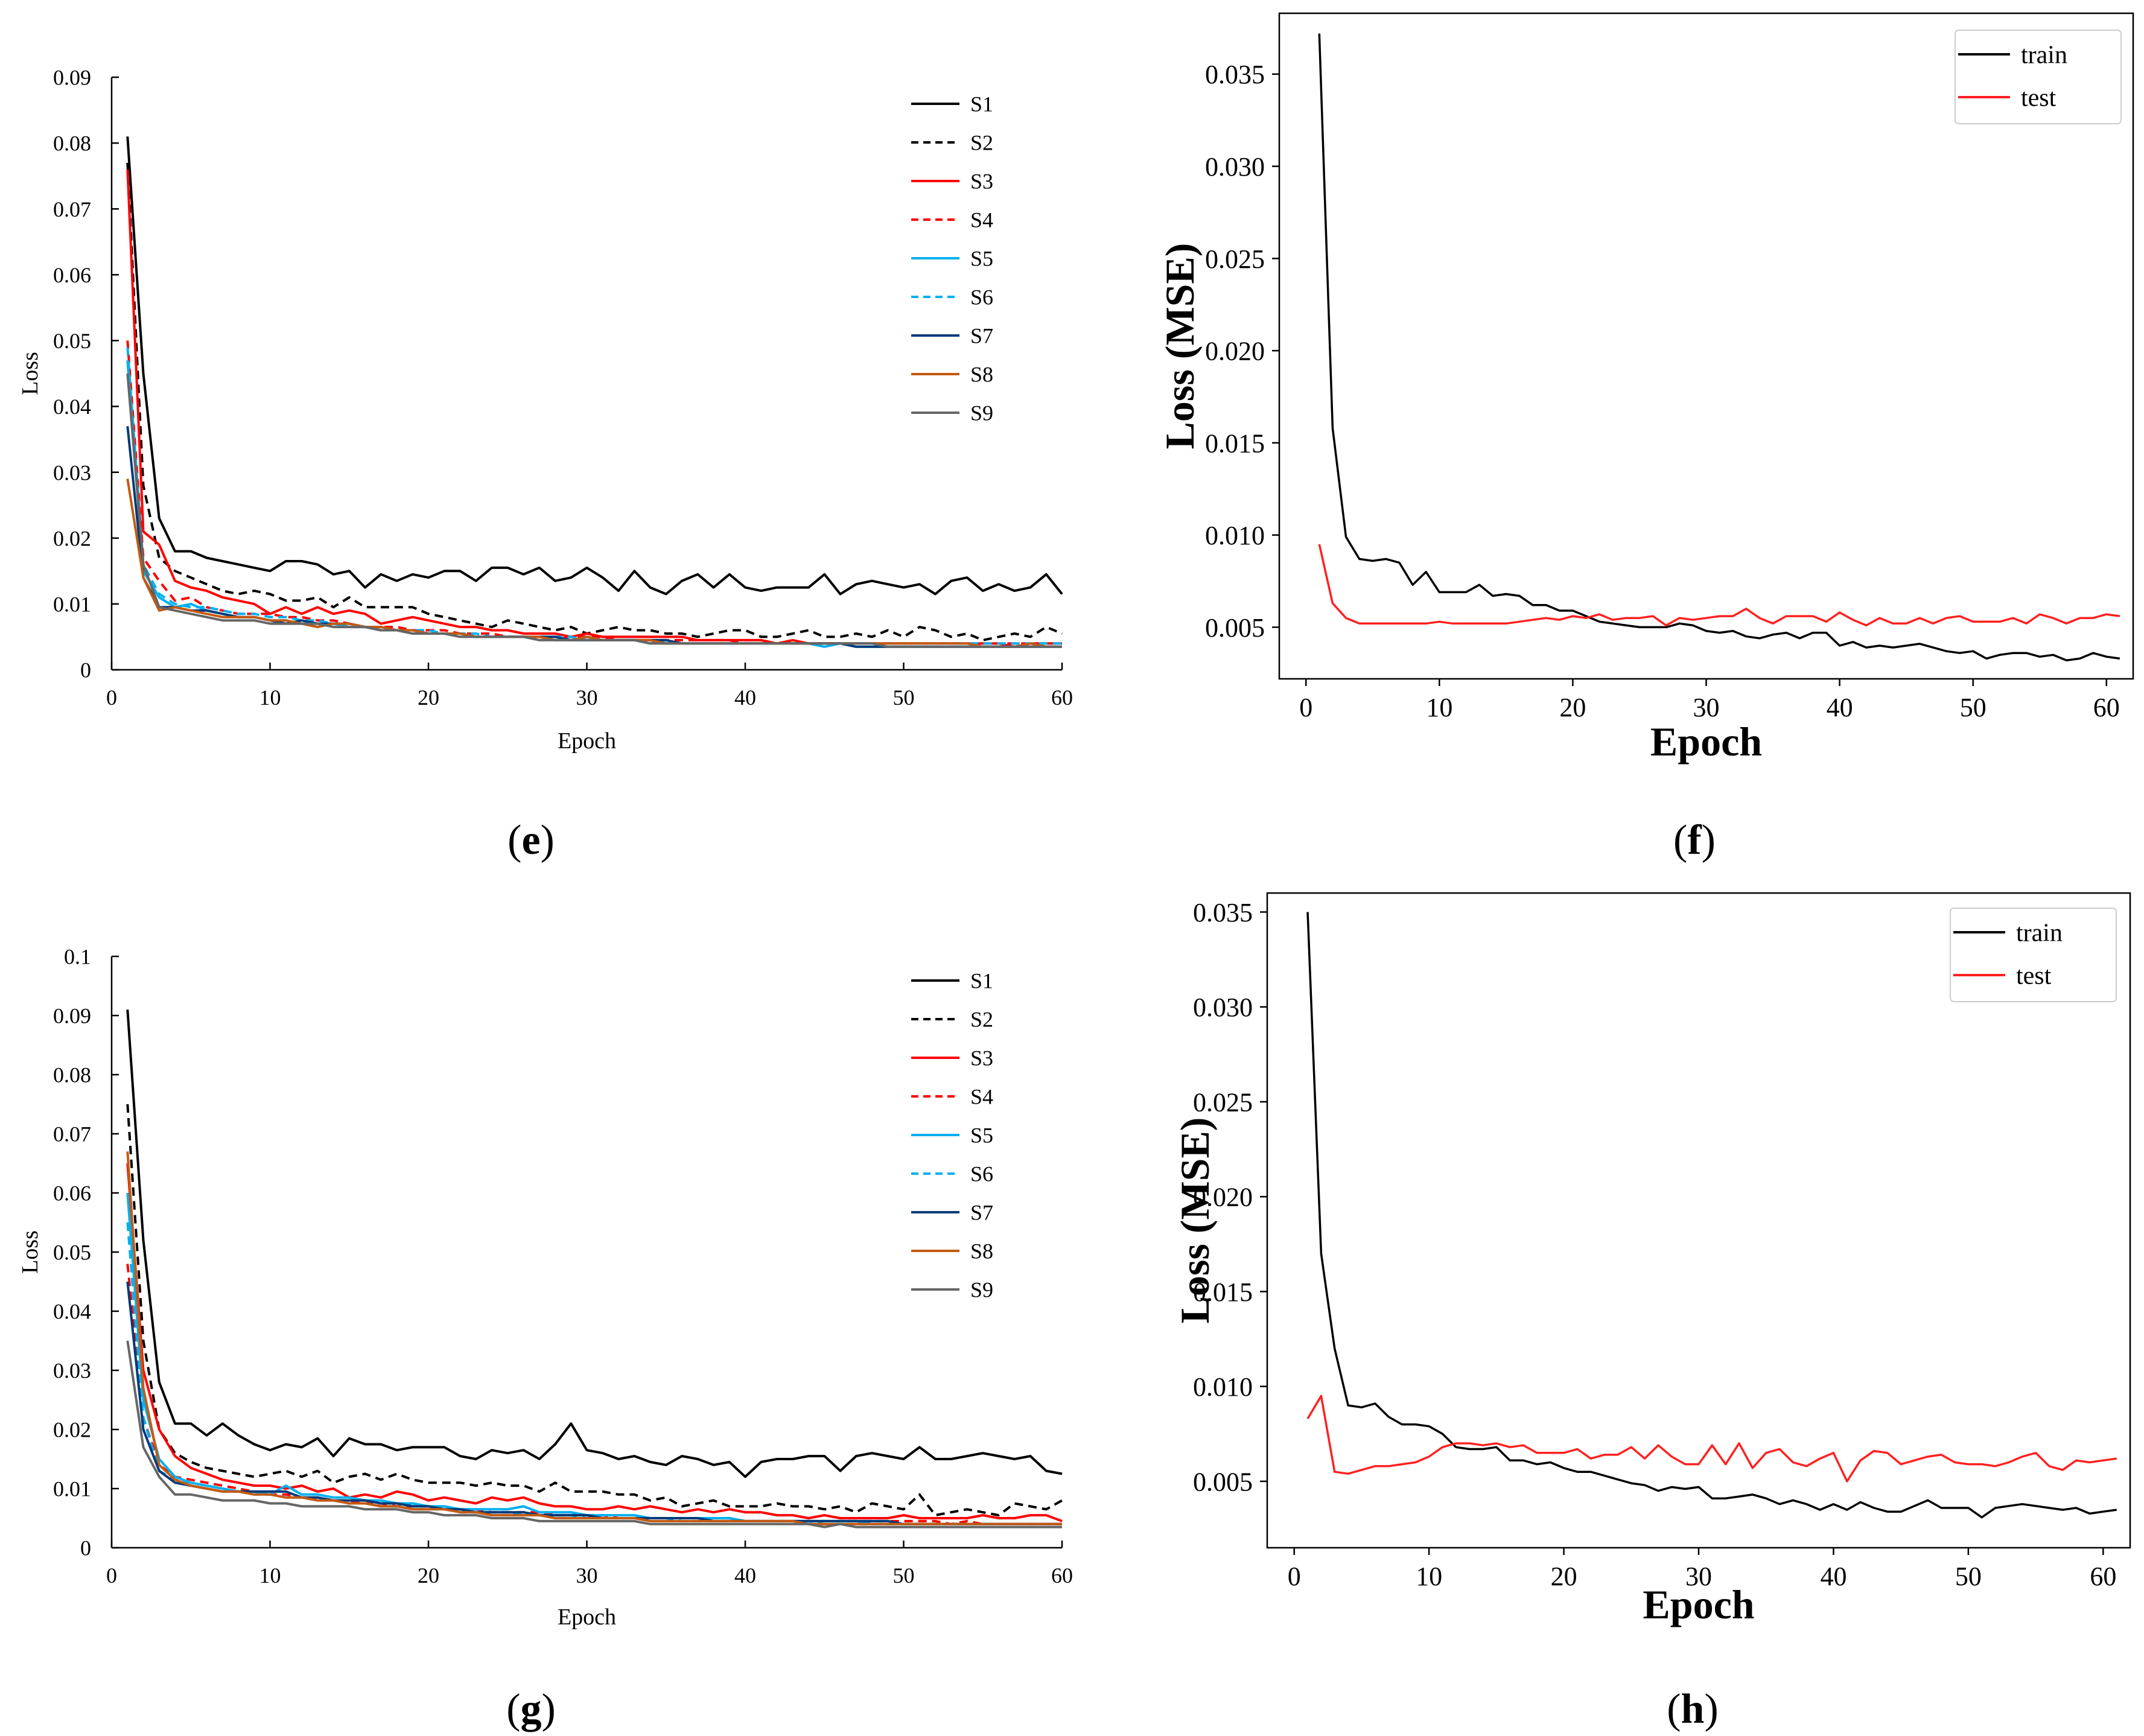 Image resolution: width=2144 pixels, height=1736 pixels. What do you see at coordinates (1223, 1102) in the screenshot?
I see `y-tick-label: 0.025` at bounding box center [1223, 1102].